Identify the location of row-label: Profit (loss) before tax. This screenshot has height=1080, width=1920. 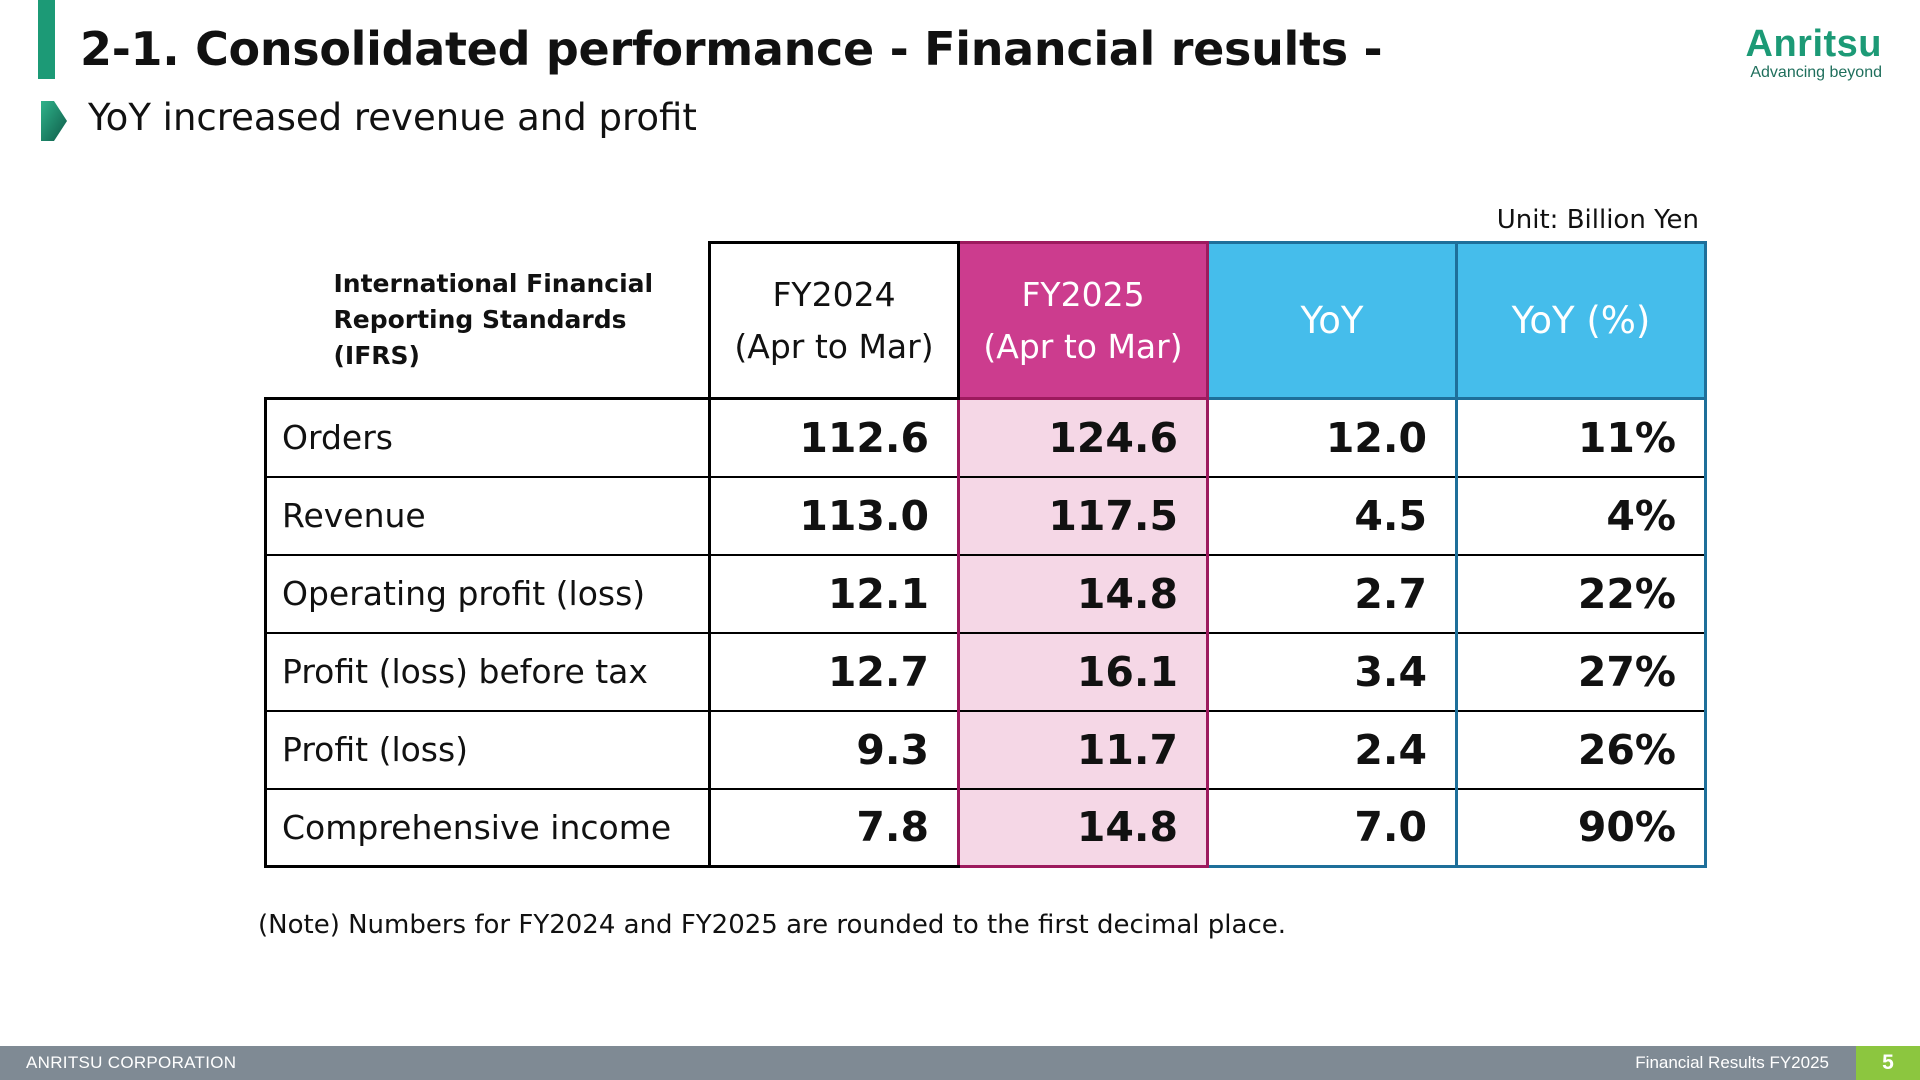
(487, 671).